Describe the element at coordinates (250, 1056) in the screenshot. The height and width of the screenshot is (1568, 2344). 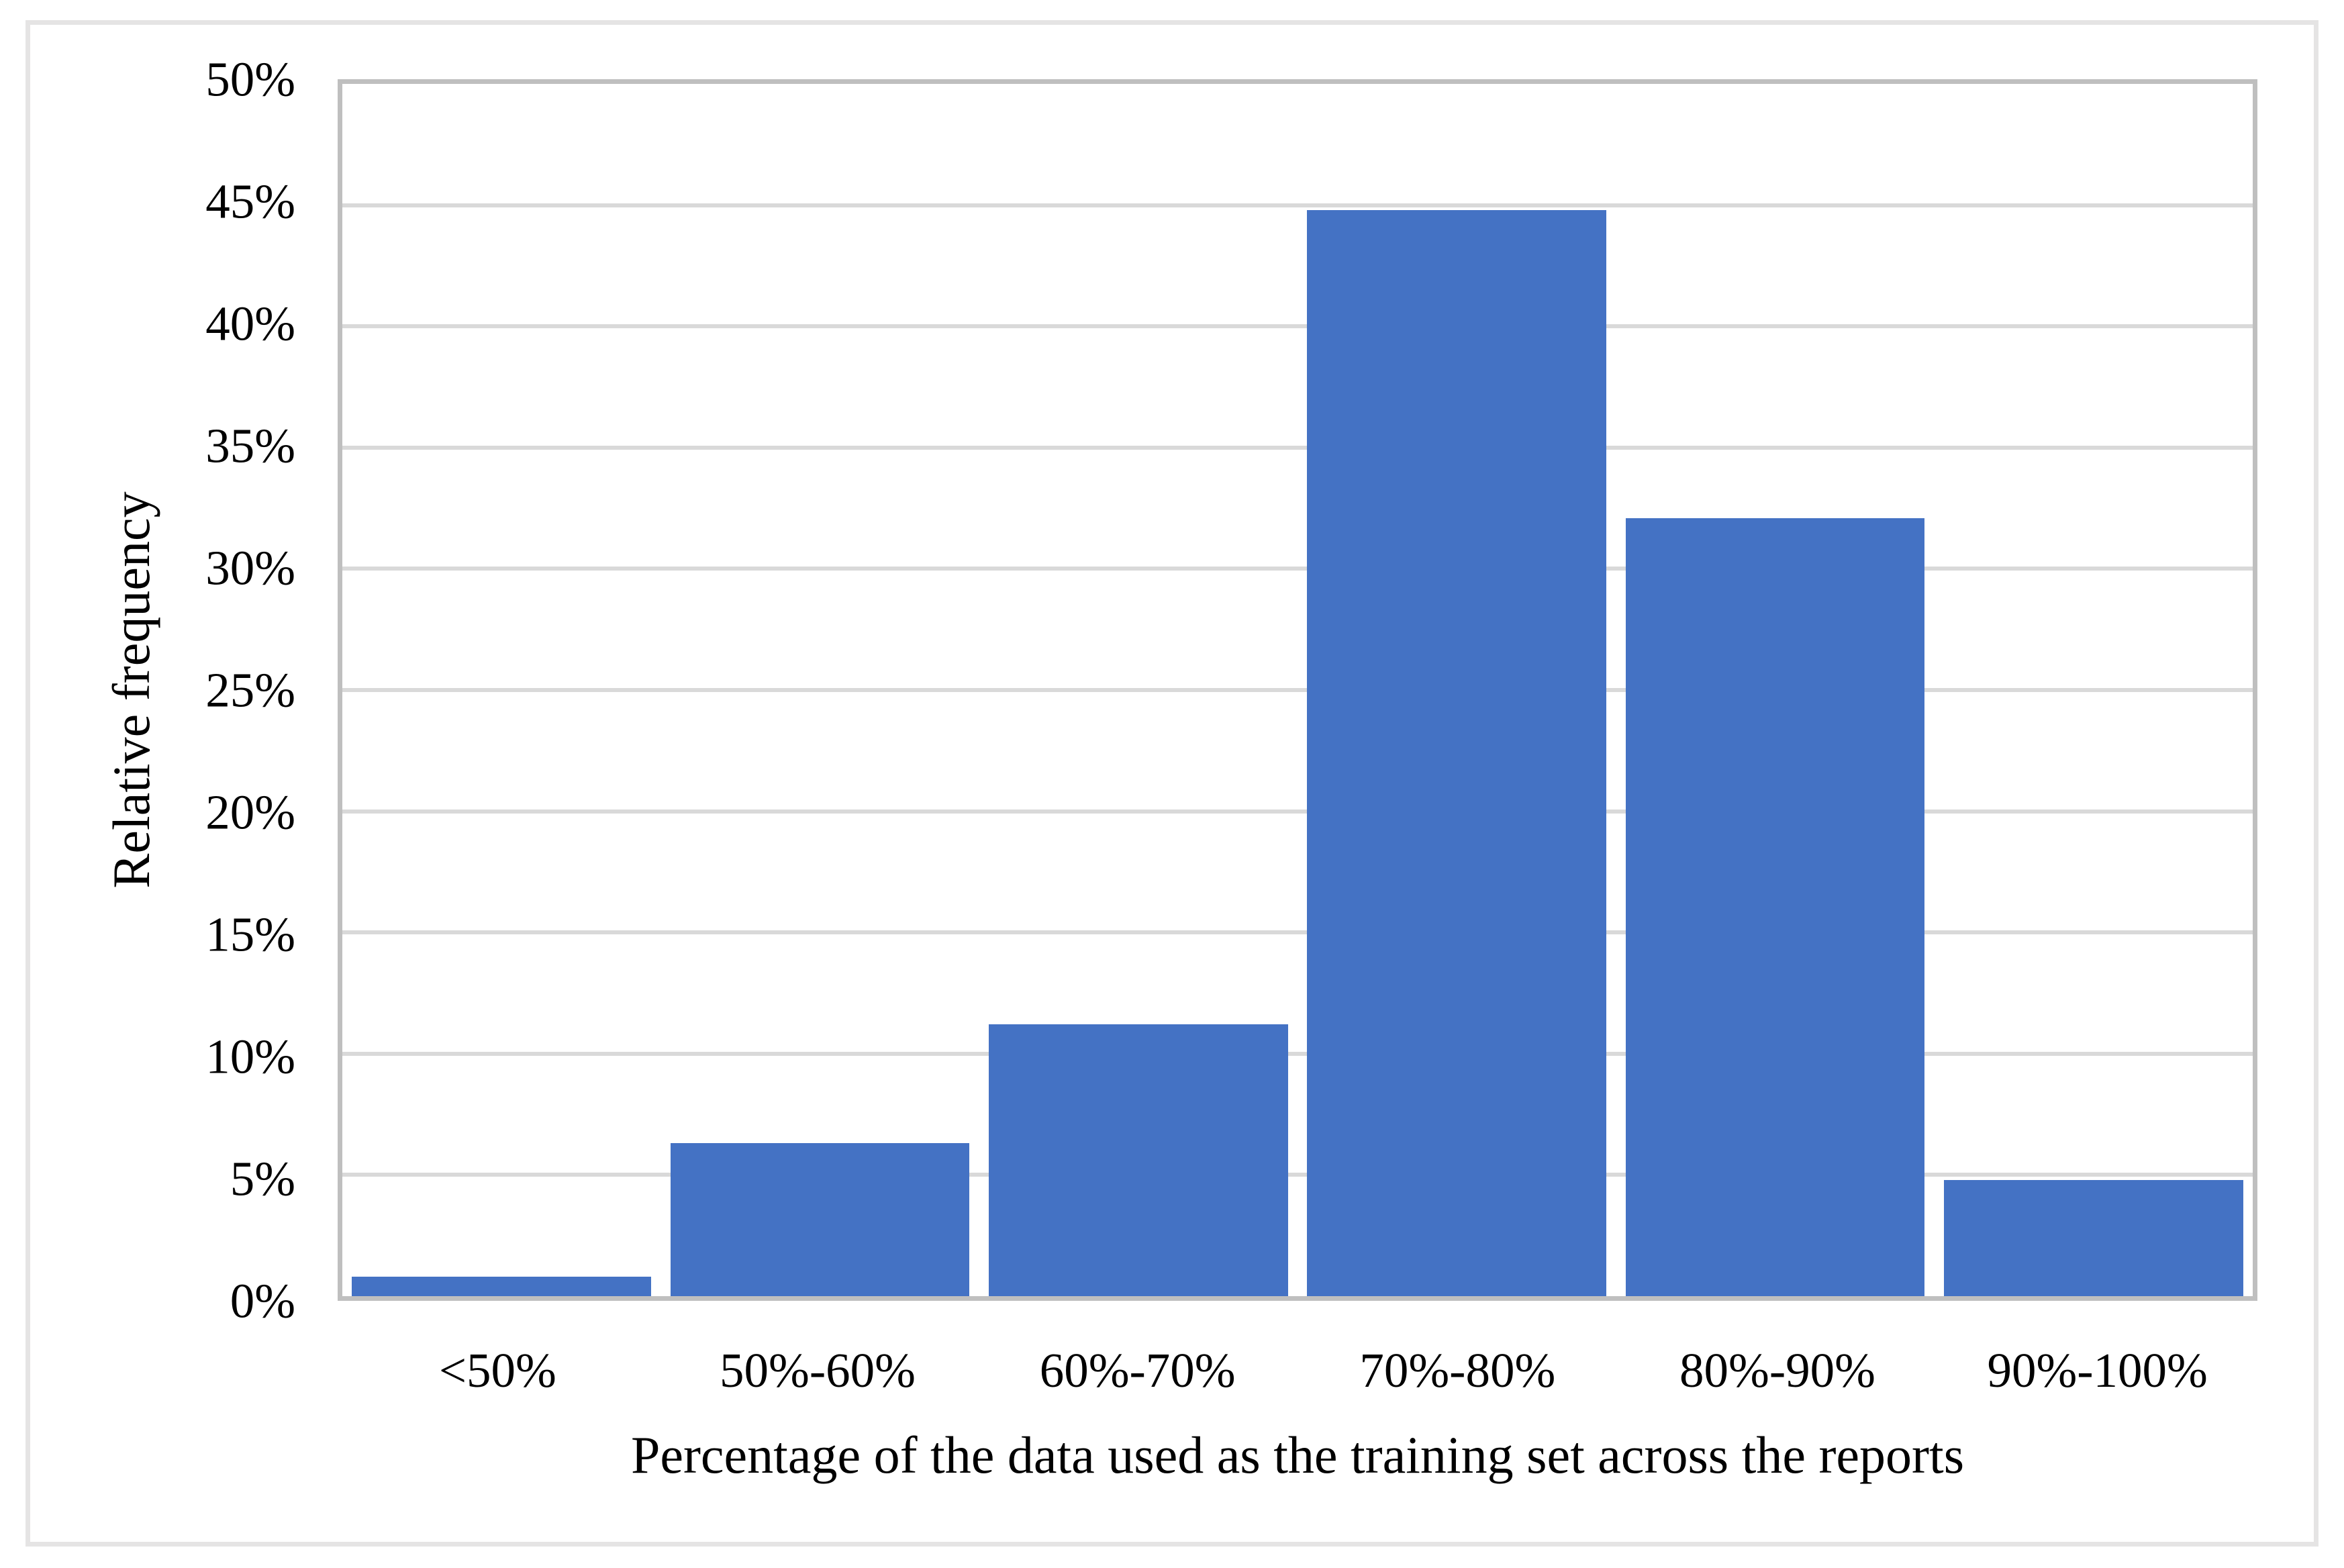
I see `y-tick-label-10: 10%` at that location.